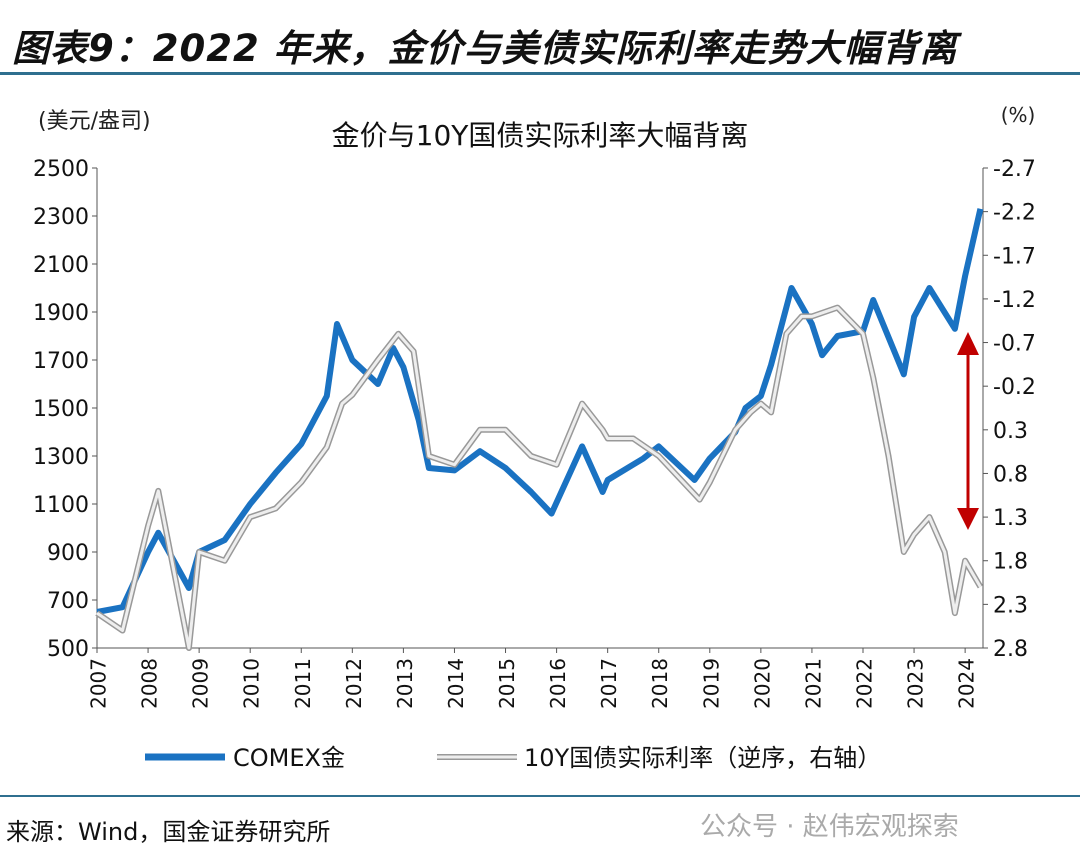 This screenshot has width=1080, height=866. I want to click on y-tick-label: 700, so click(68, 601).